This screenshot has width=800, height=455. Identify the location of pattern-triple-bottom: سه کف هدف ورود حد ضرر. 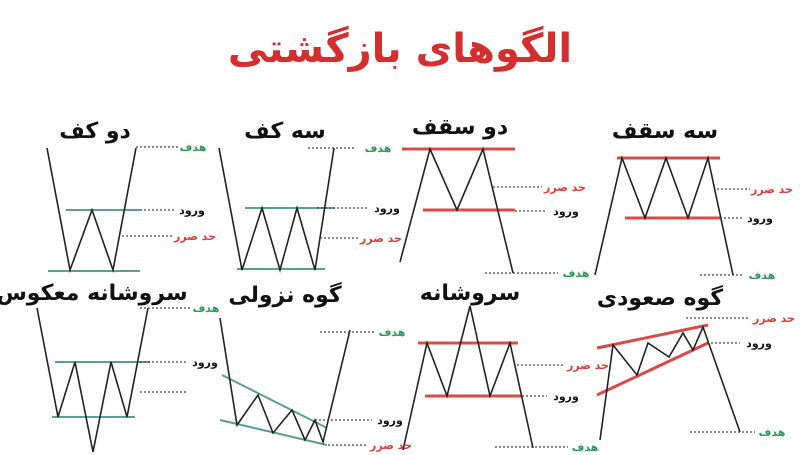
(310, 196).